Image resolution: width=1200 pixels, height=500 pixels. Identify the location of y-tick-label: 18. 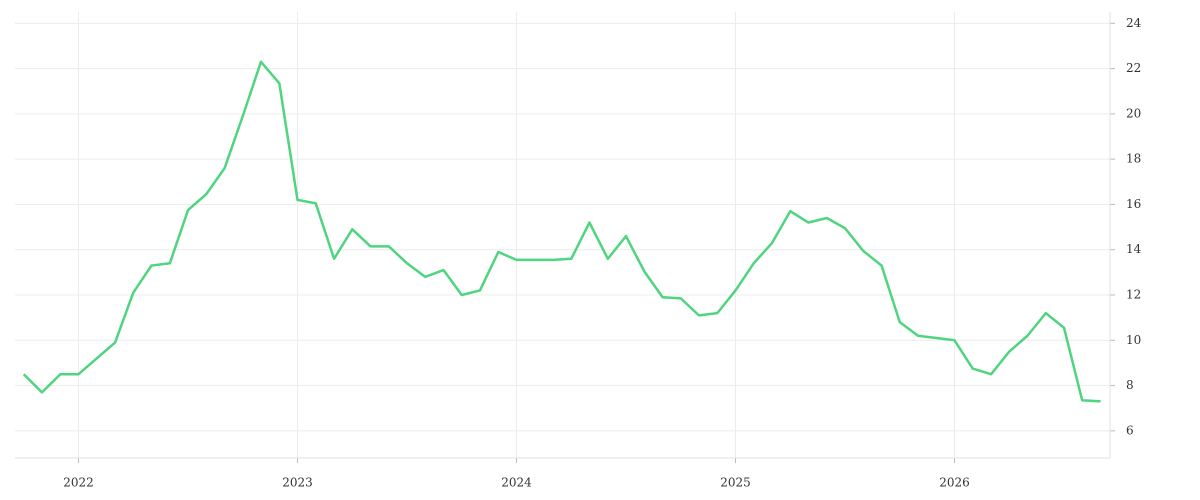
(1133, 159).